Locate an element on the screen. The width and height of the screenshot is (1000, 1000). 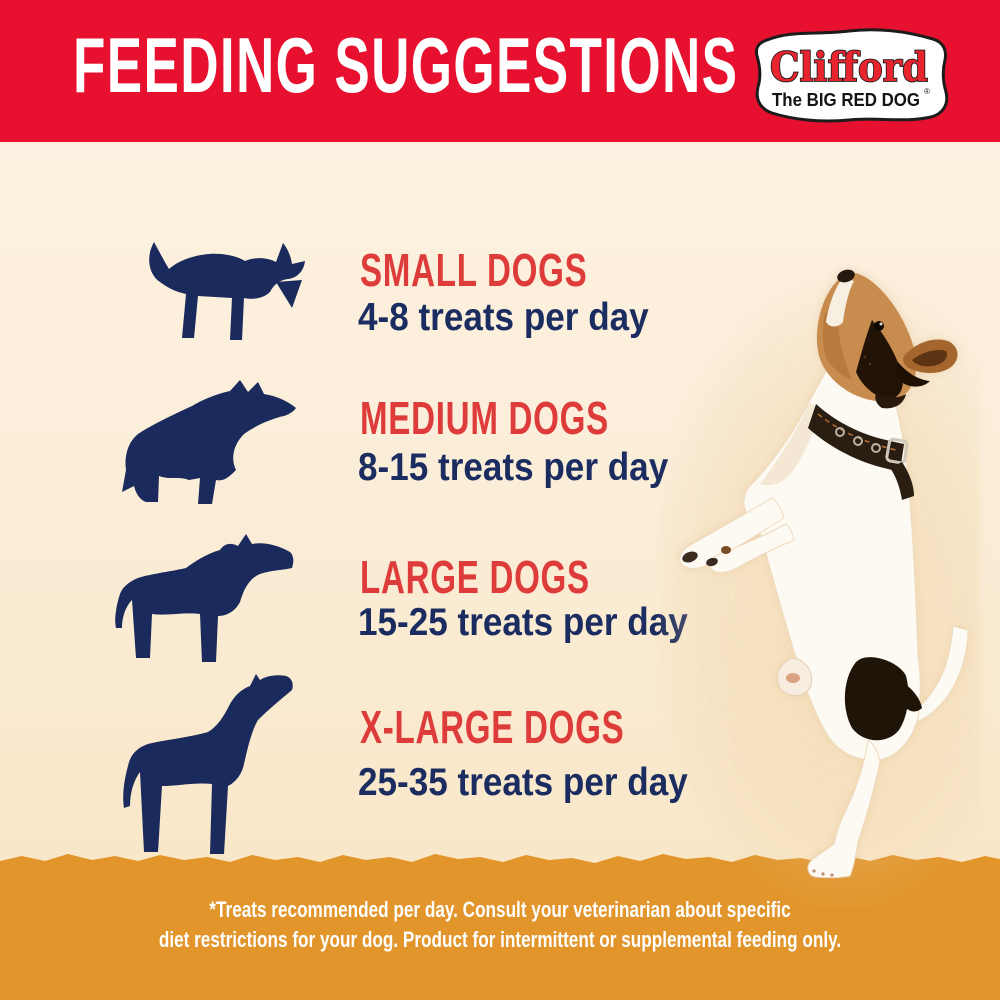
chin-patch is located at coordinates (890, 401).